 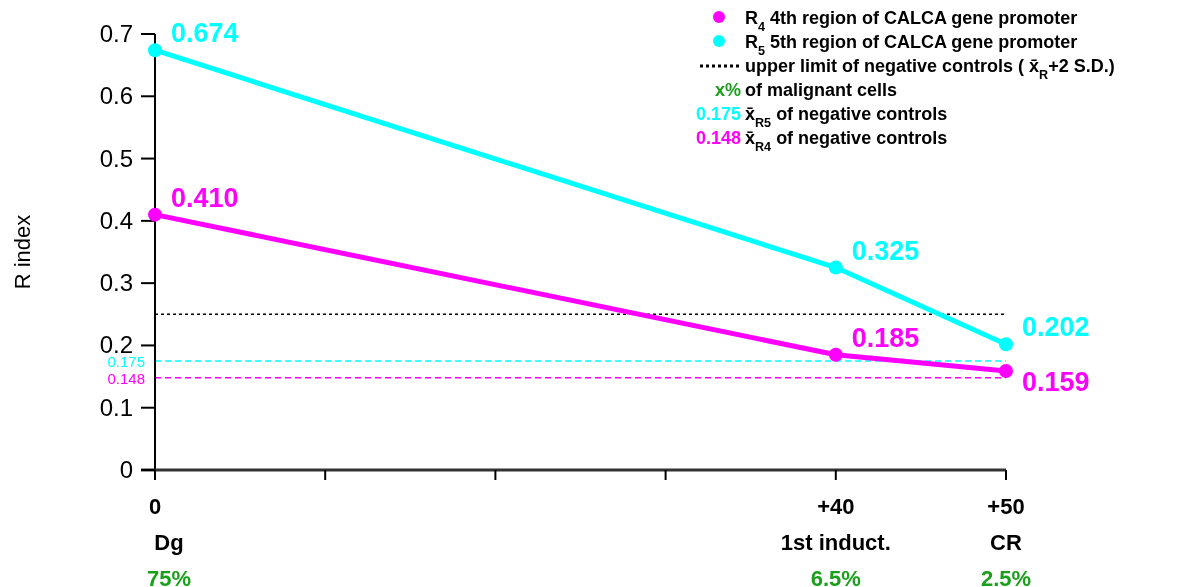 I want to click on y-tick-label: 0.4, so click(x=116, y=220).